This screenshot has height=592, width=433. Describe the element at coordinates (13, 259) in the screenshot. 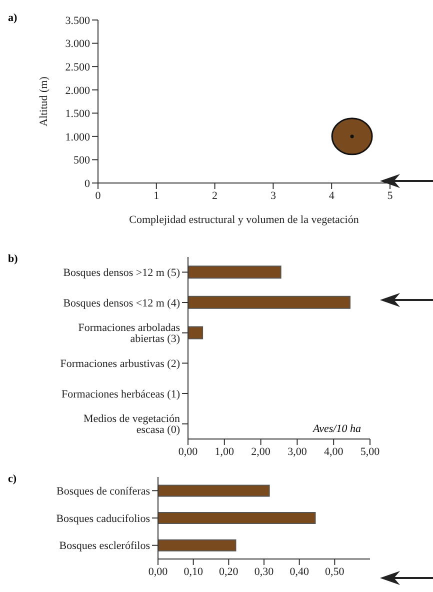

I see `text: b)` at that location.